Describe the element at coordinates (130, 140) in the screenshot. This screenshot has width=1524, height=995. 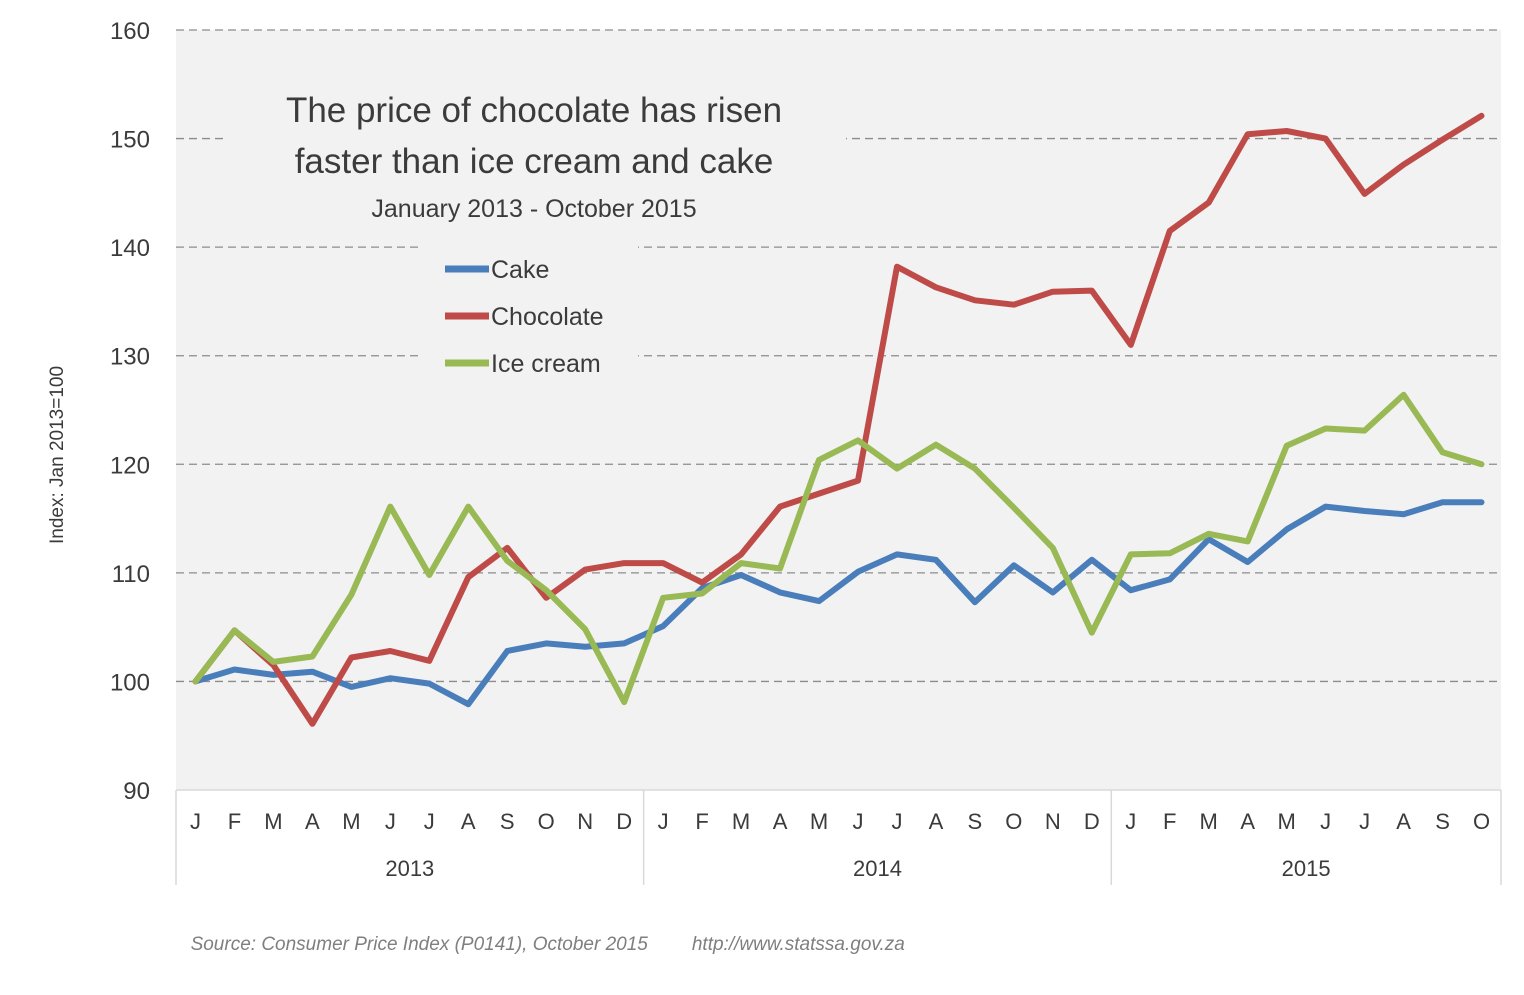
I see `y-tick-label: 150` at that location.